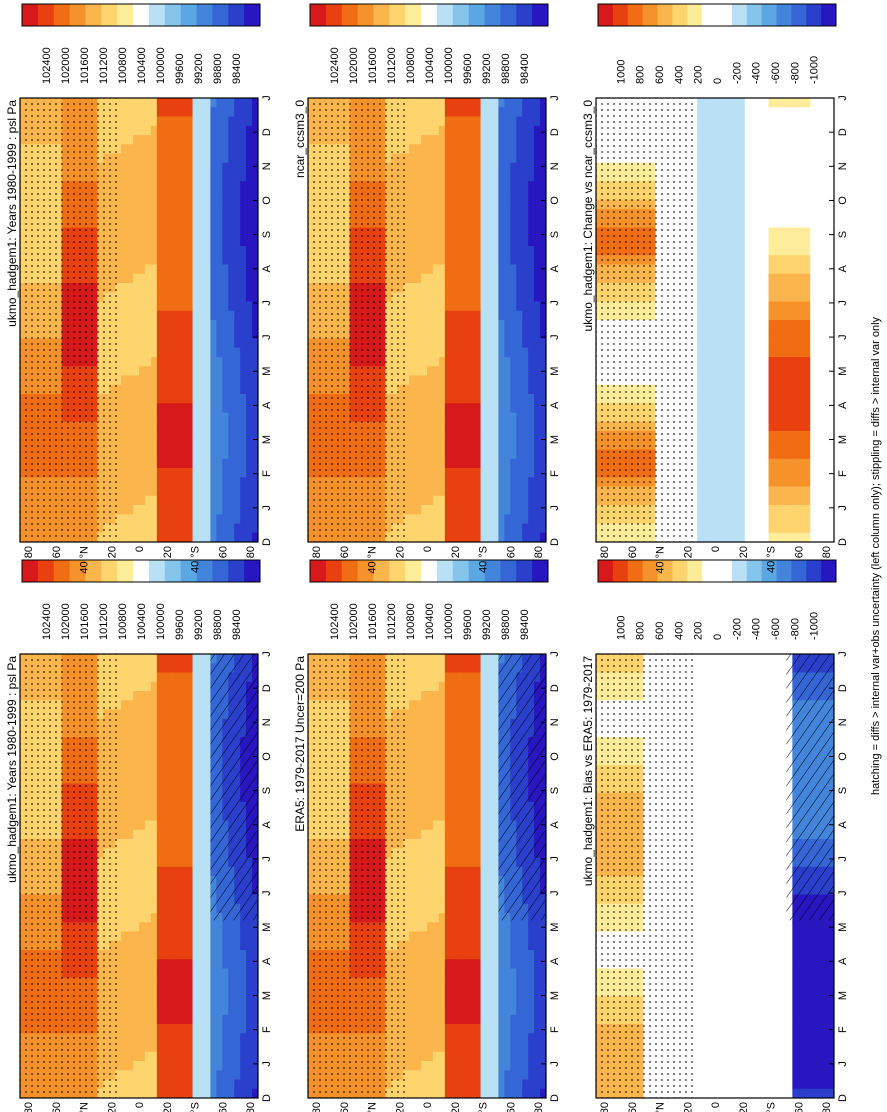 The width and height of the screenshot is (887, 1112). Describe the element at coordinates (267, 166) in the screenshot. I see `time-tick-label: N` at that location.